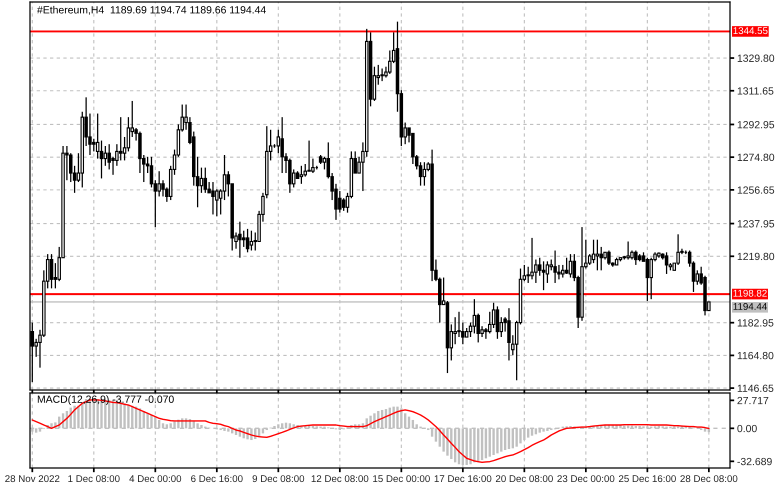 This screenshot has width=781, height=489. I want to click on x-tick-label: 23 Dec 00:00, so click(585, 478).